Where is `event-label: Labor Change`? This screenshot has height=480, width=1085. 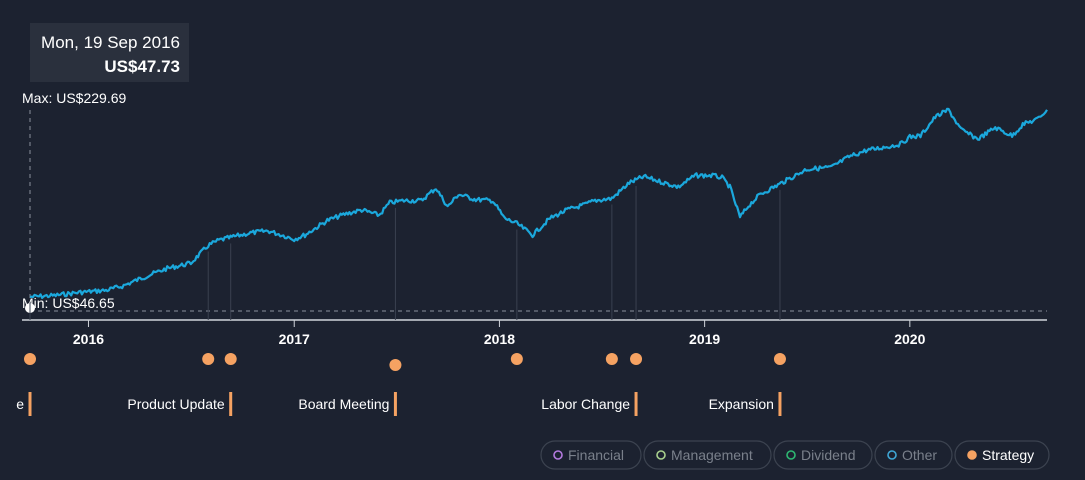 event-label: Labor Change is located at coordinates (585, 404).